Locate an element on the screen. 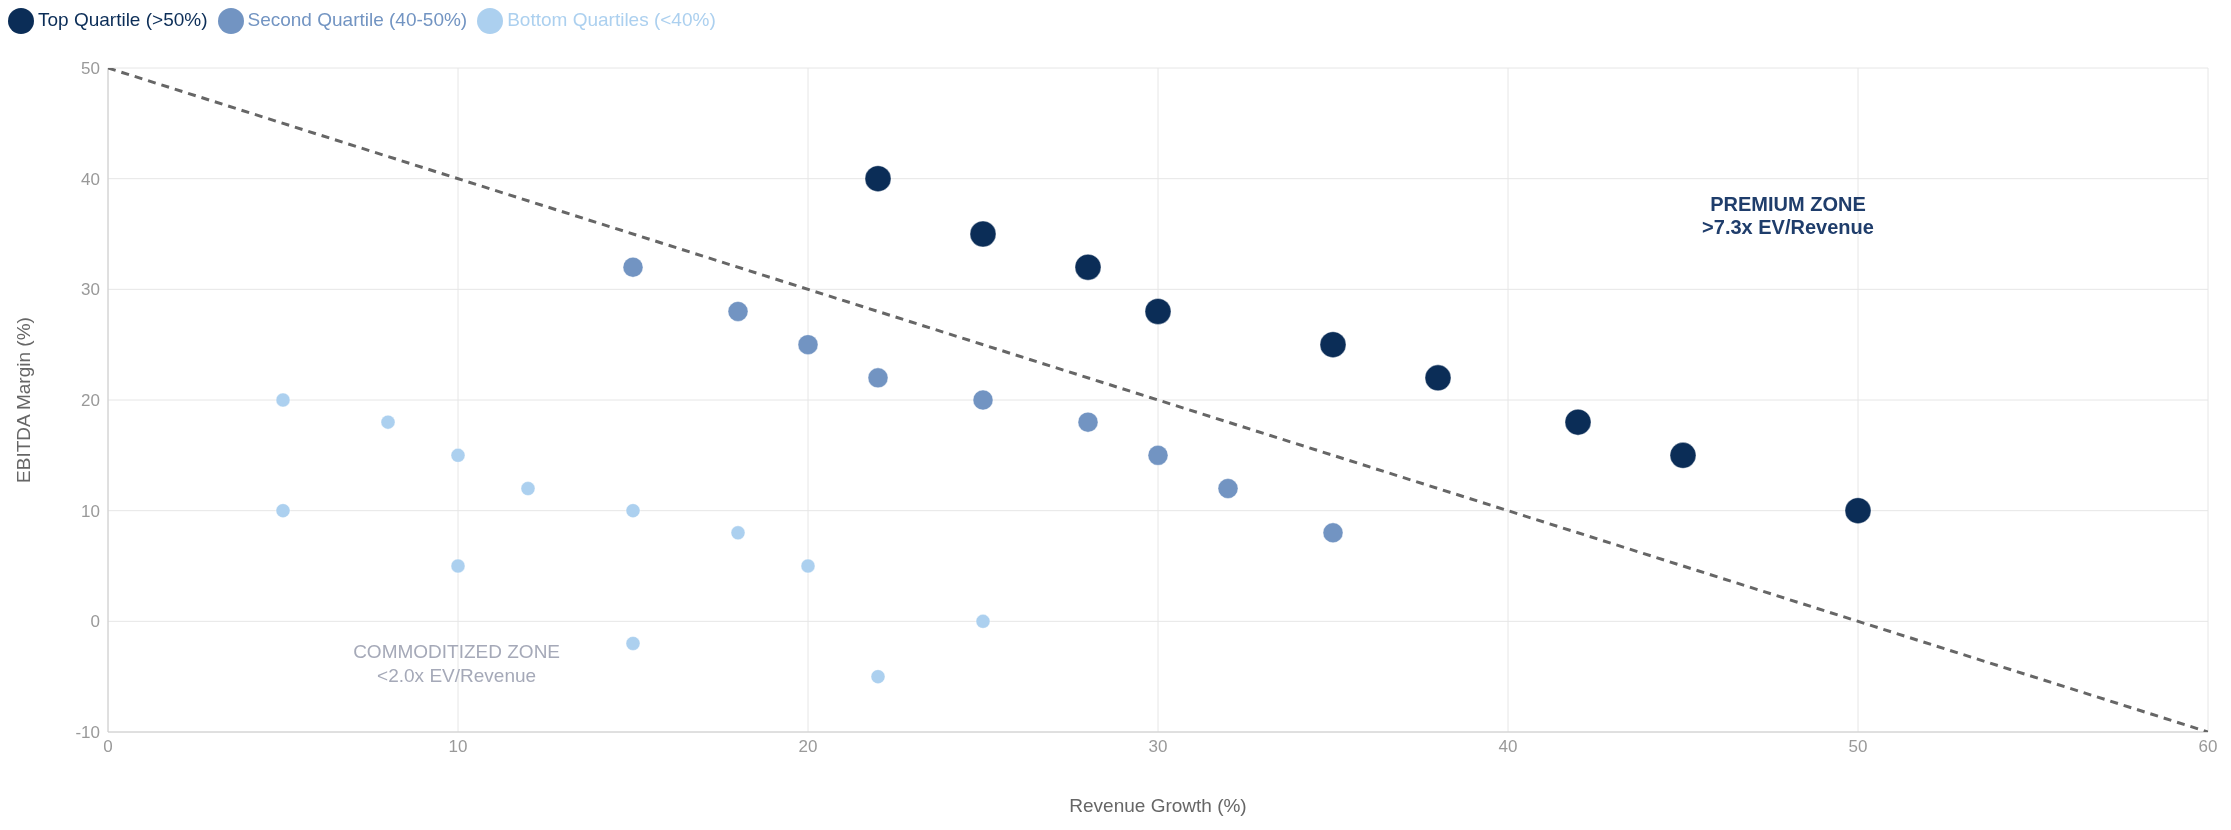  x-axis-title: Revenue Growth (%) is located at coordinates (1158, 805).